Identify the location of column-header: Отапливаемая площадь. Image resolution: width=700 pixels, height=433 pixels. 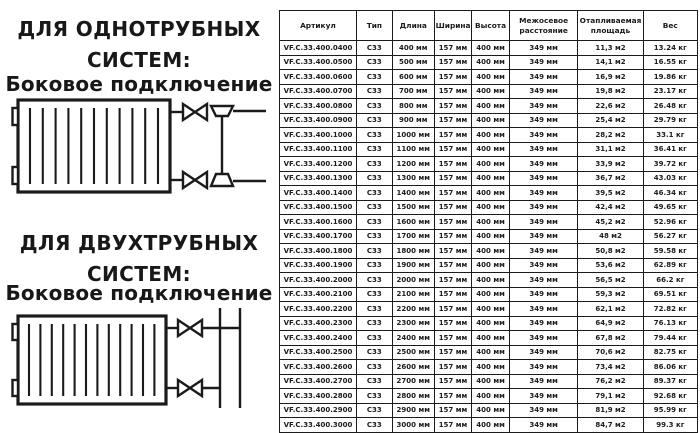
(610, 25).